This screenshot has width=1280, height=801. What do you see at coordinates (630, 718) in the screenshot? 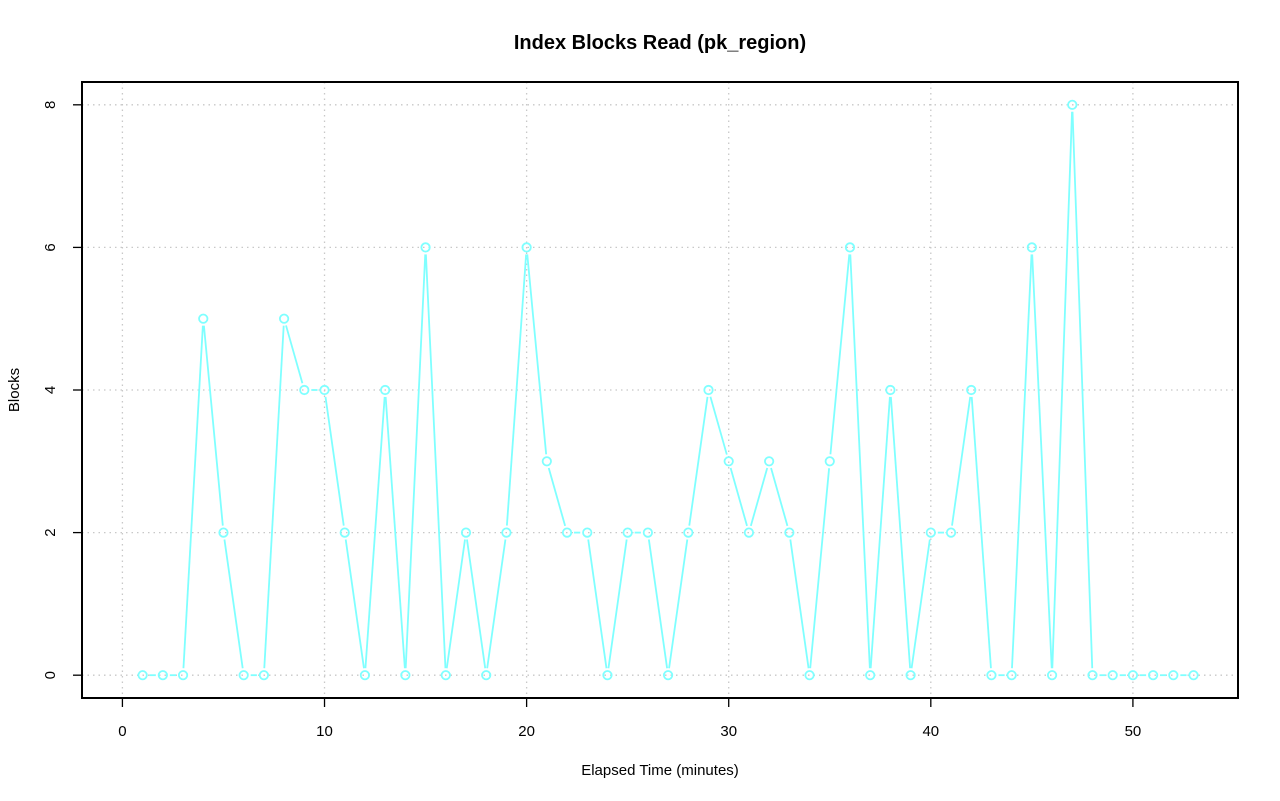
I see `x-axis: 0 10 20 30 40 50` at bounding box center [630, 718].